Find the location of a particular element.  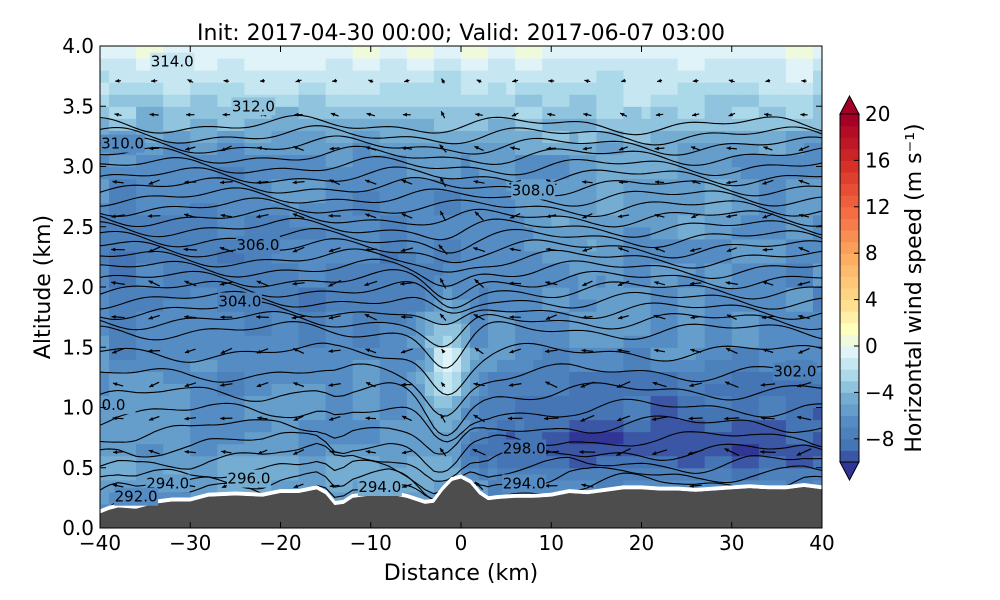

x-tick-label: 20 is located at coordinates (641, 543).